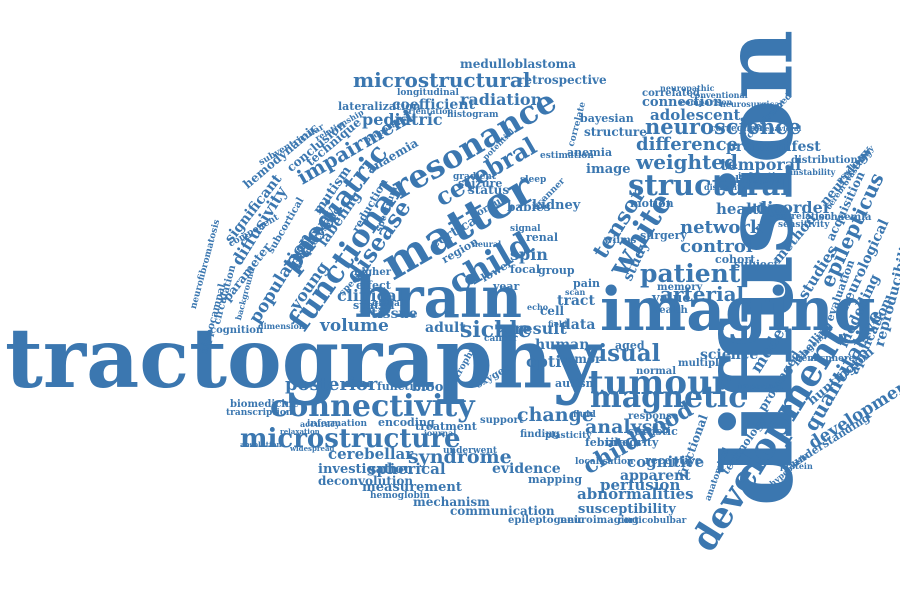  Describe the element at coordinates (736, 129) in the screenshot. I see `word-correction: correction` at that location.